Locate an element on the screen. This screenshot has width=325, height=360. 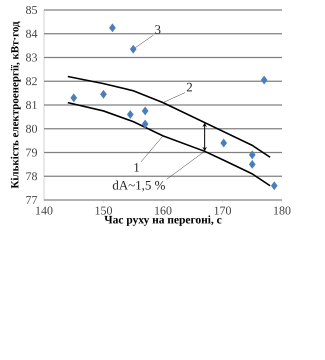
y-tick-label: 83 is located at coordinates (32, 57).